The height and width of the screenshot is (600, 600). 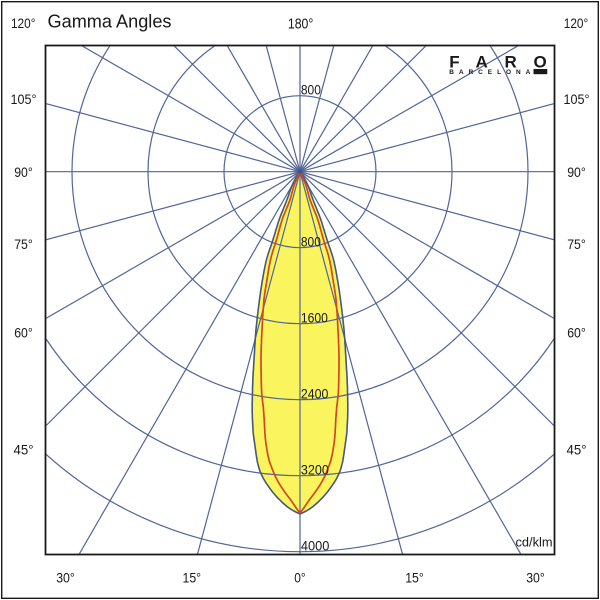 I want to click on svg-text: 3200, so click(x=315, y=470).